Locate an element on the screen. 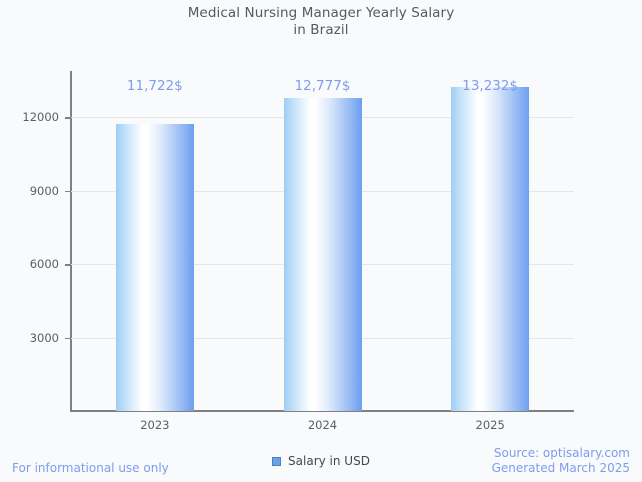 This screenshot has height=482, width=642. bar-2025: 13,232$ is located at coordinates (490, 244).